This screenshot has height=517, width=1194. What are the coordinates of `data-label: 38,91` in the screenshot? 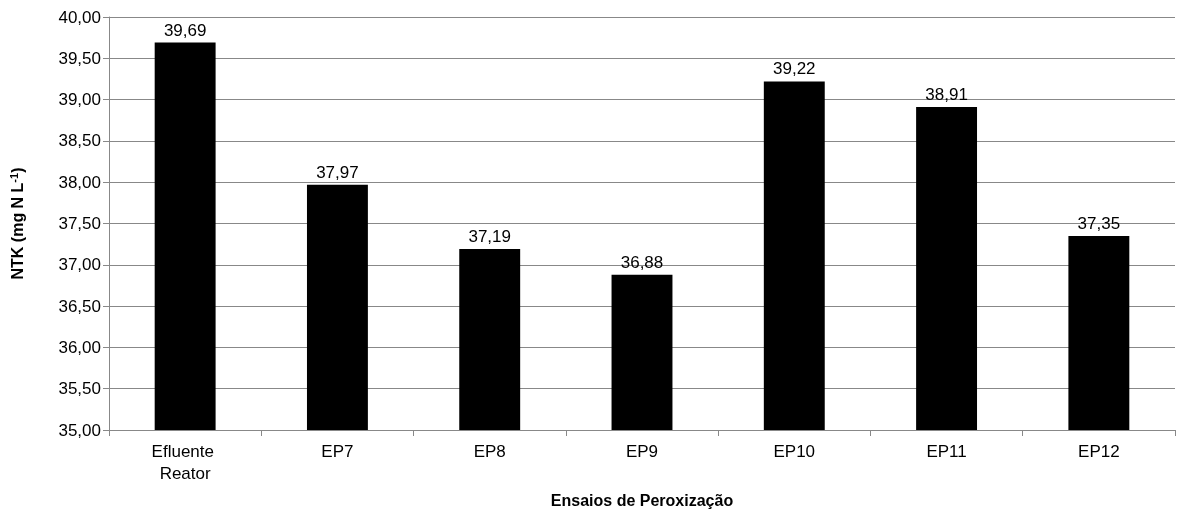 It's located at (946, 95).